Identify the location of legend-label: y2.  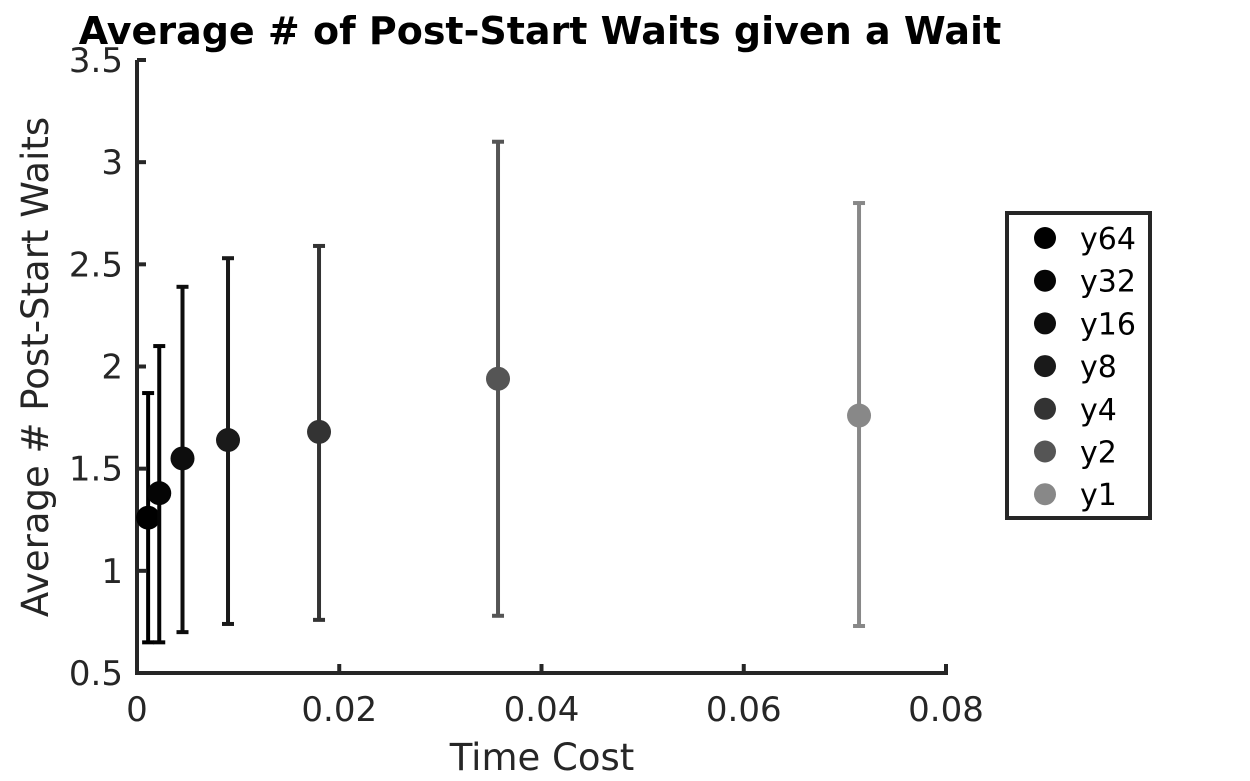
(1098, 453).